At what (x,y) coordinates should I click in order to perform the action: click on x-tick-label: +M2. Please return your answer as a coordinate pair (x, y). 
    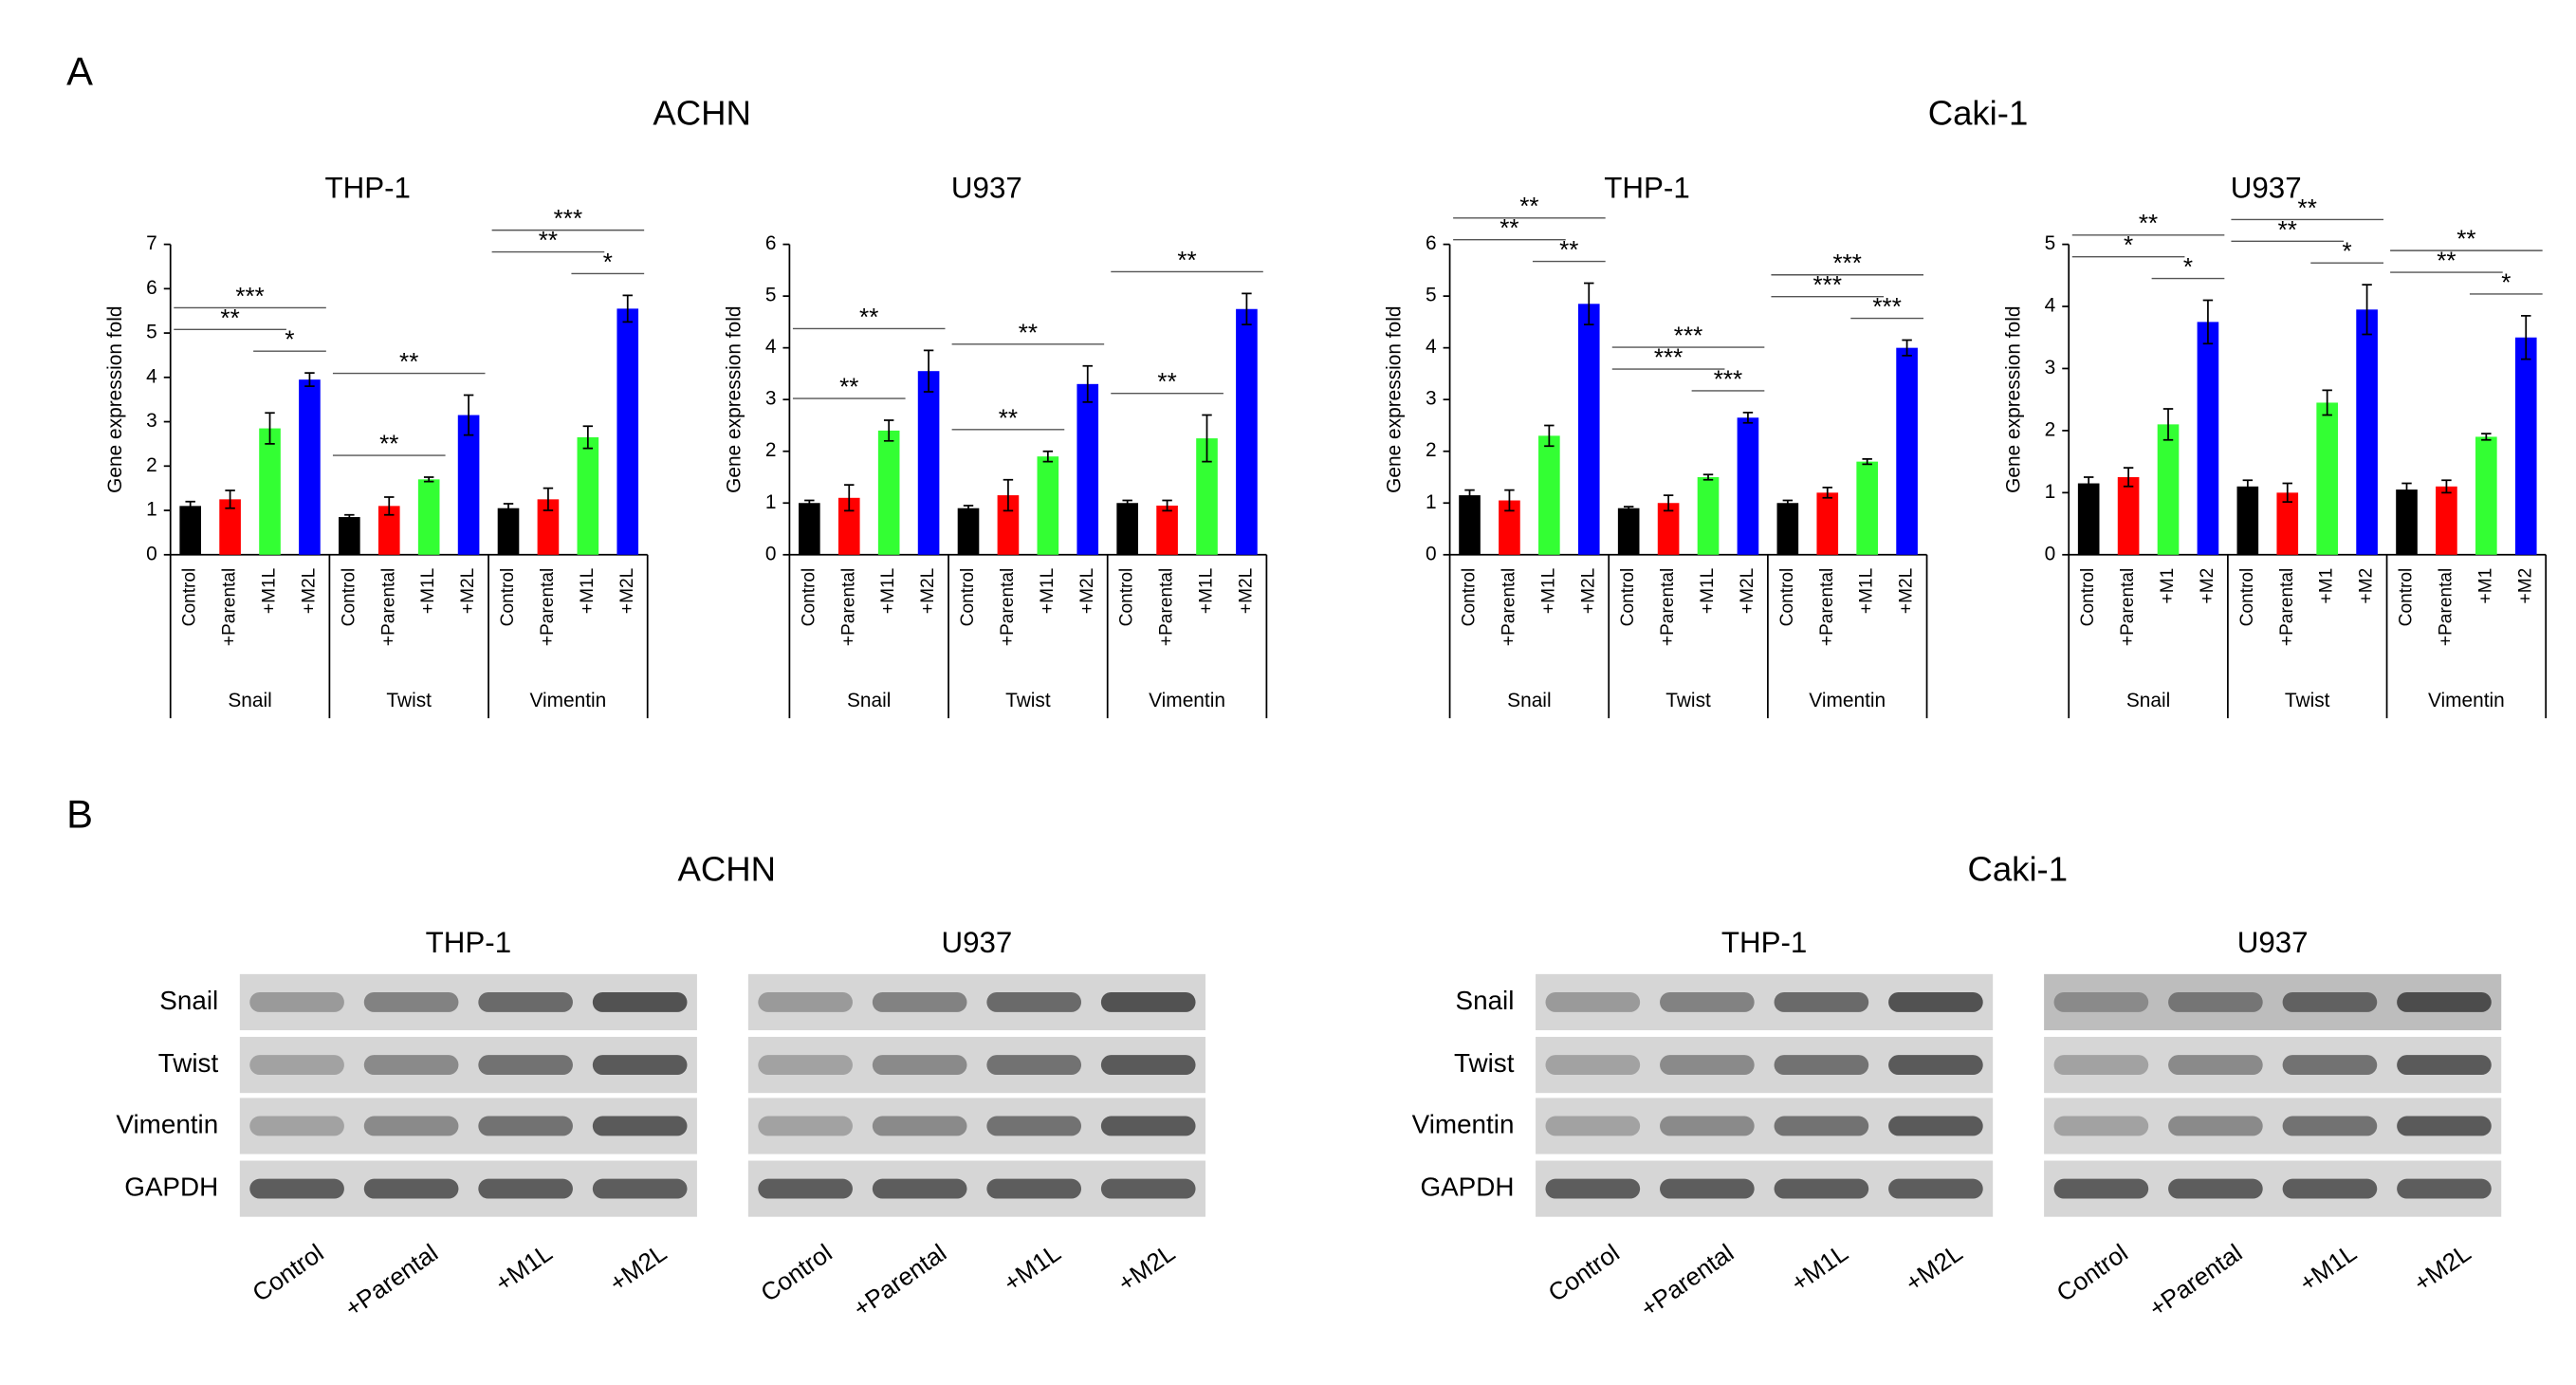
    Looking at the image, I should click on (2207, 586).